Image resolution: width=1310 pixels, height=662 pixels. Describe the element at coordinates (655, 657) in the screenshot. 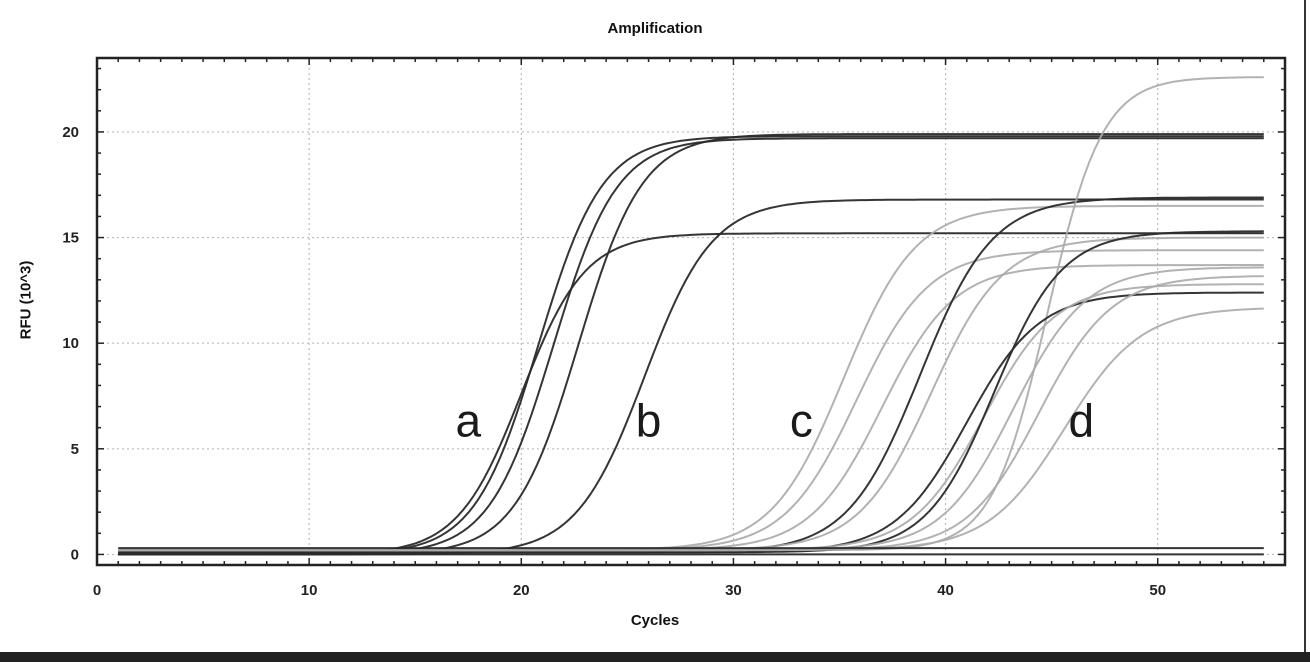

I see `page-edge-bottom` at that location.